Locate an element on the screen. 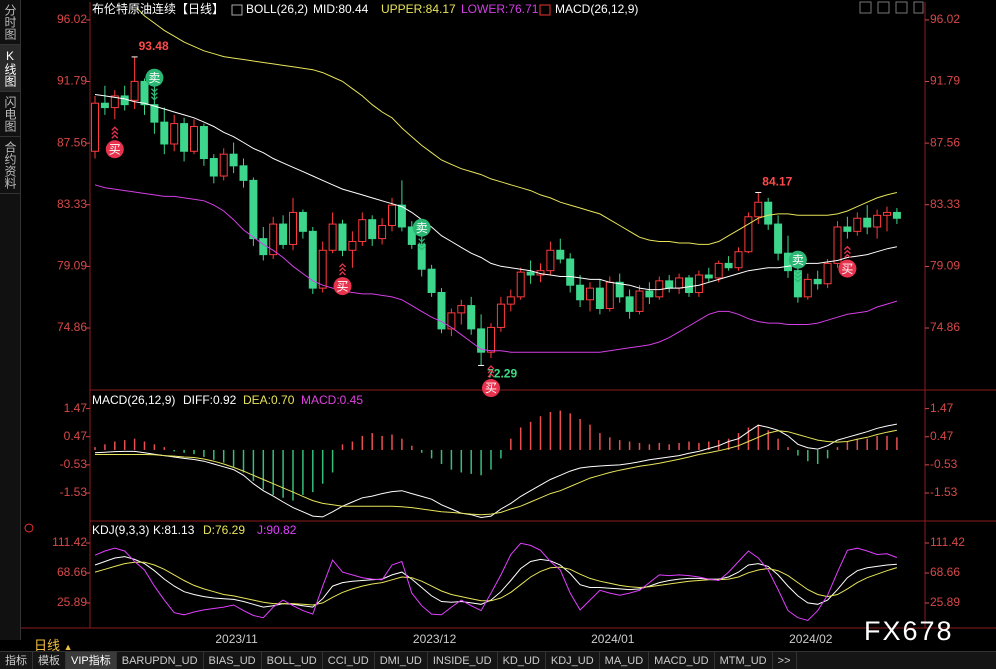 Image resolution: width=996 pixels, height=669 pixels. side-tab: K线图 is located at coordinates (10, 68).